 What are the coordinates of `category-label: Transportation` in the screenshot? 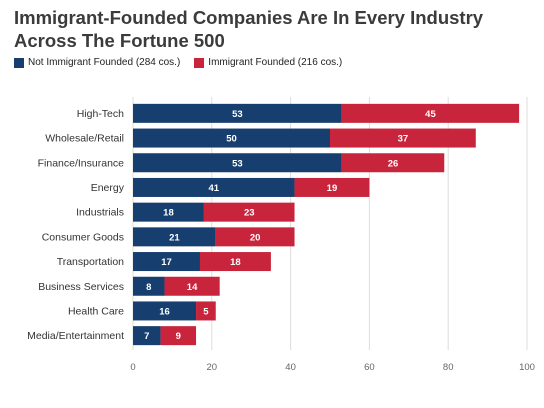 It's located at (90, 262).